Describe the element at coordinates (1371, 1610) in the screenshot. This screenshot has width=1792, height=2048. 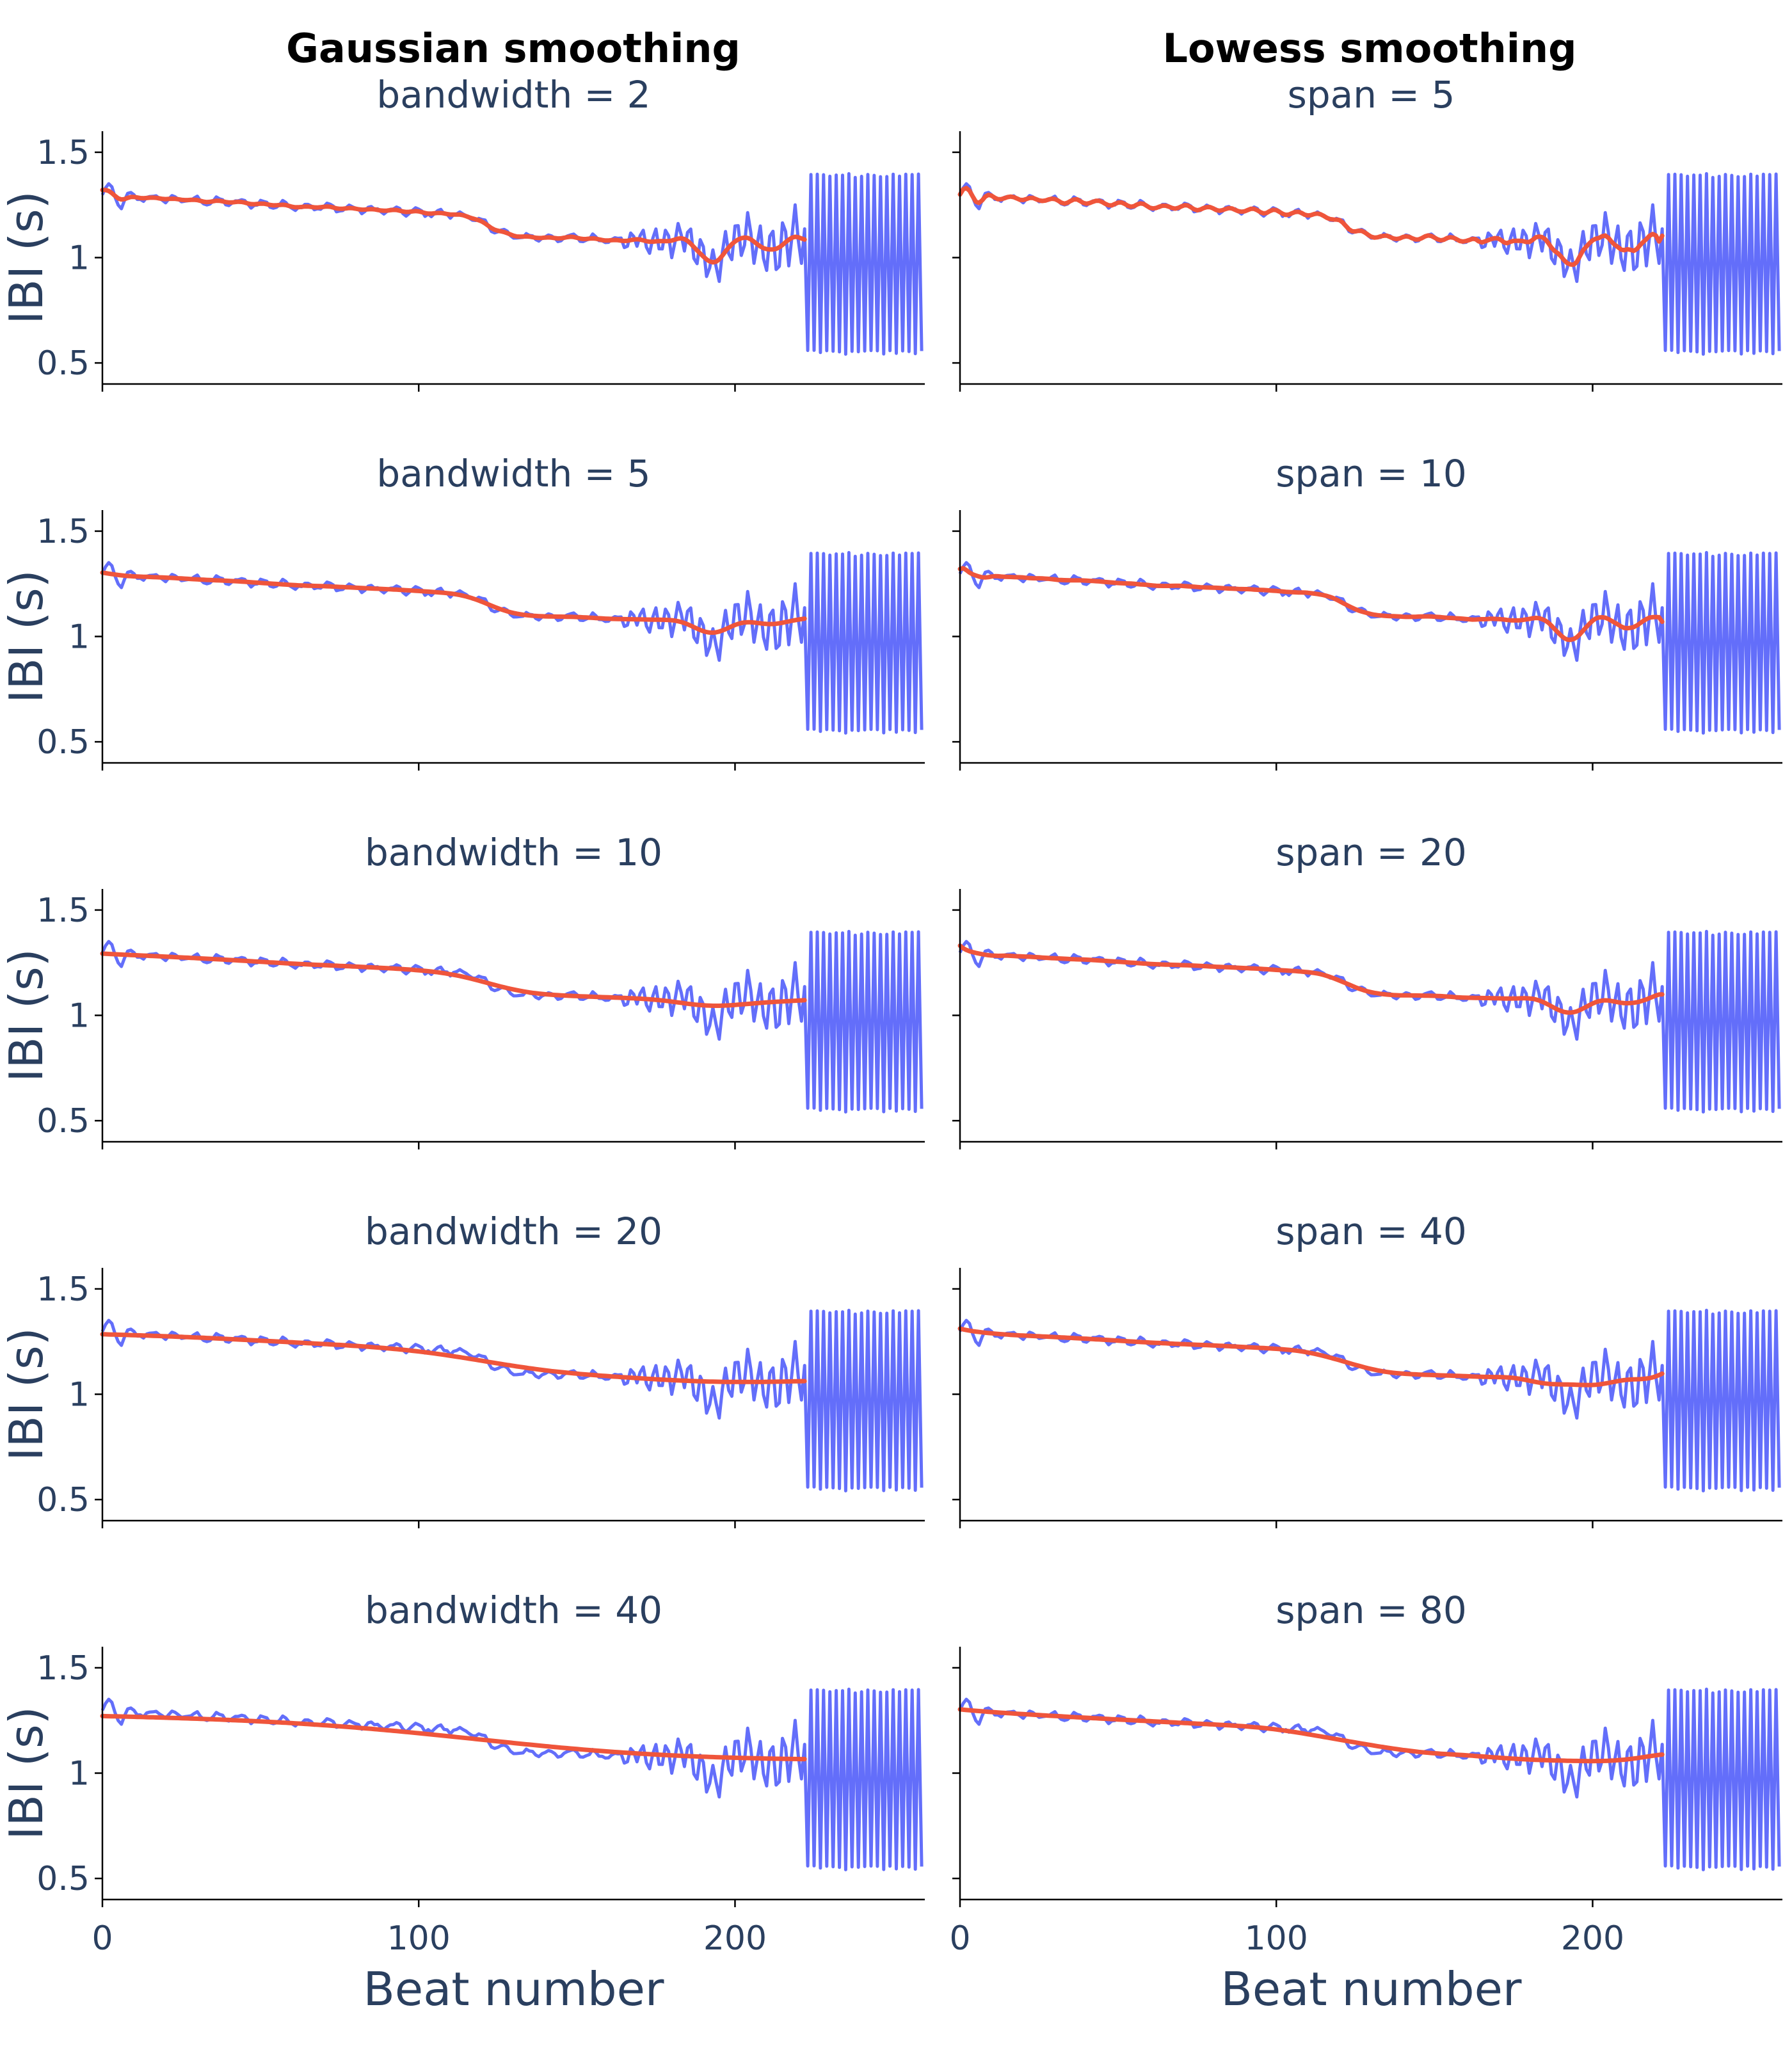
I see `panel-title: span = 80` at that location.